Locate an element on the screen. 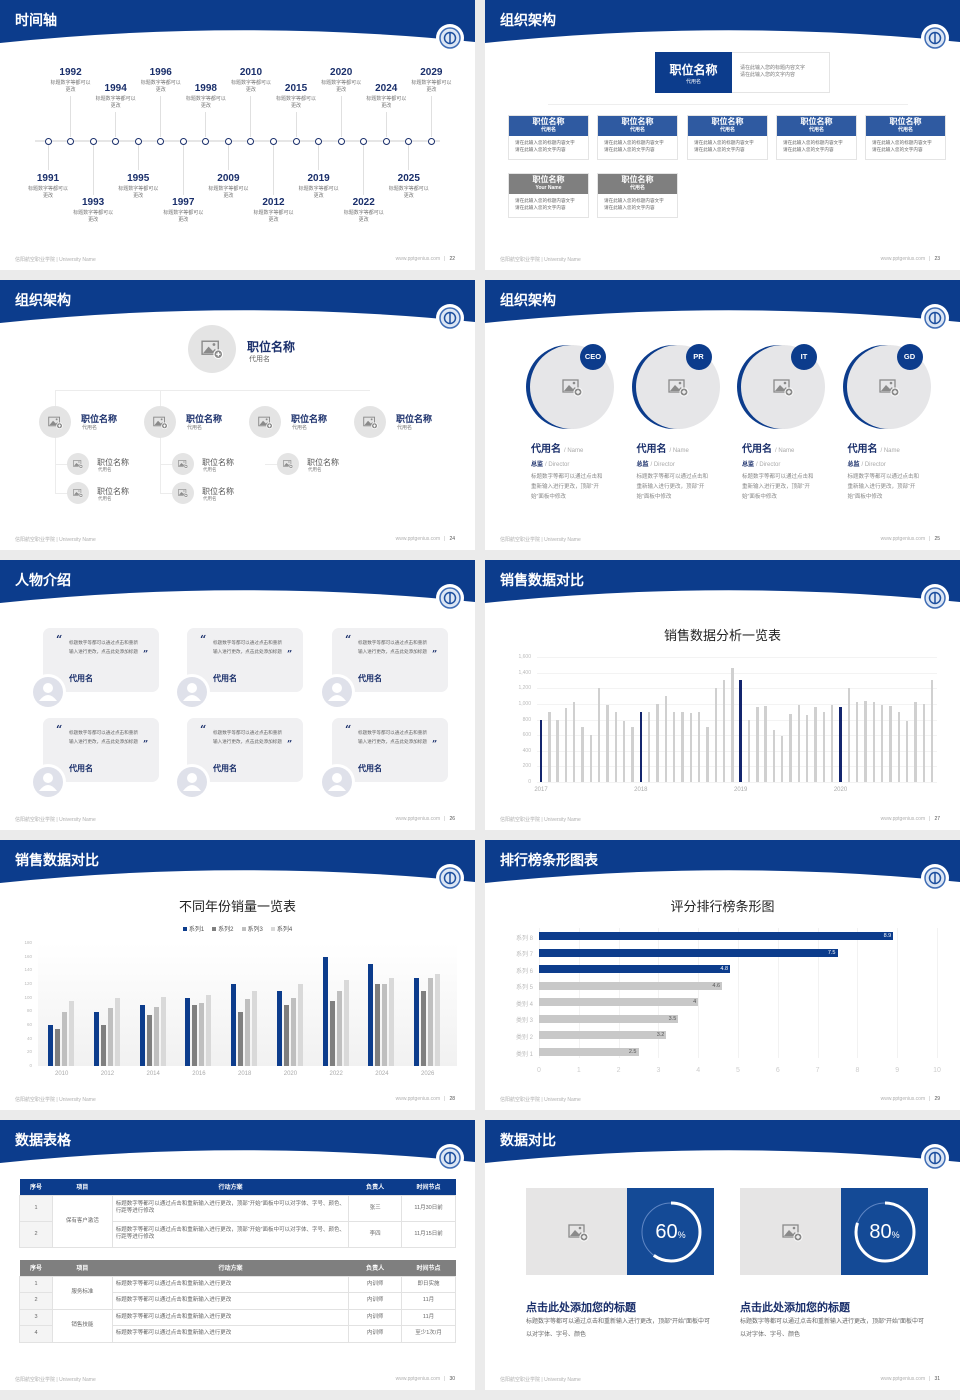  timeline-year: 2022 is located at coordinates (363, 202).